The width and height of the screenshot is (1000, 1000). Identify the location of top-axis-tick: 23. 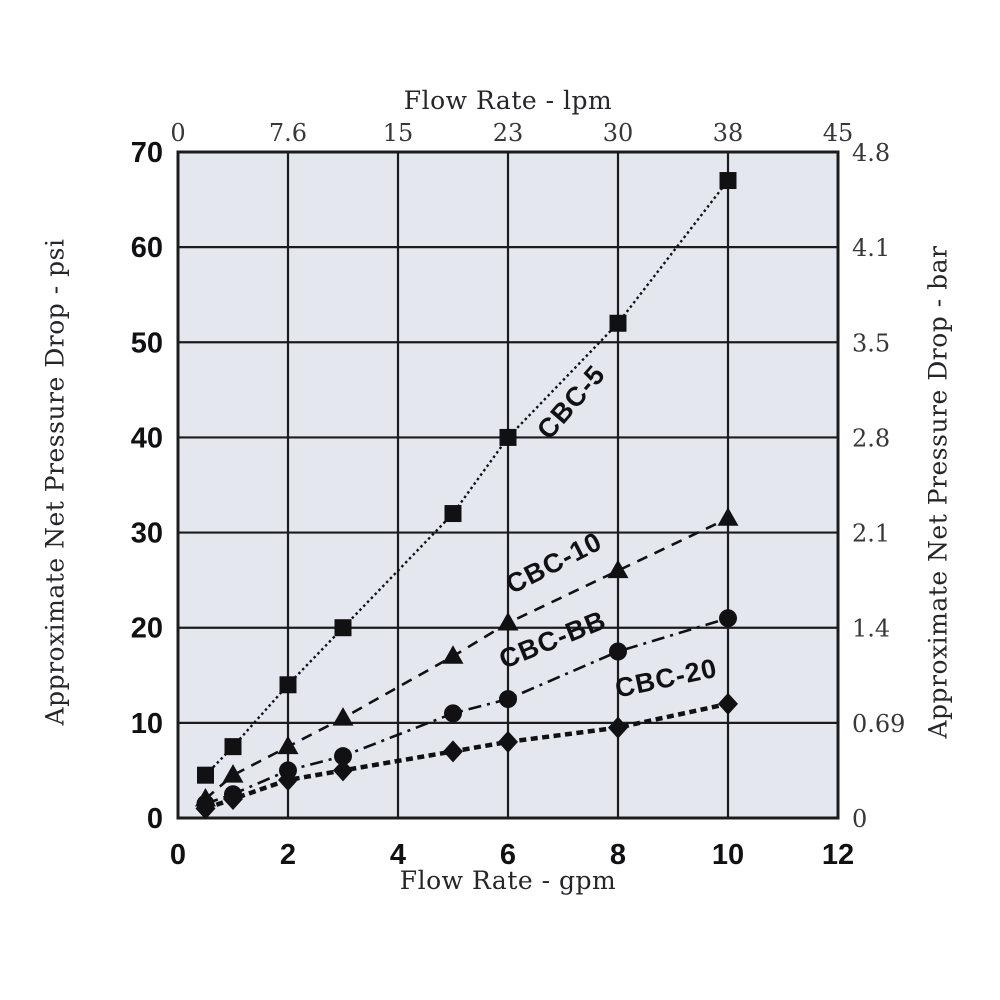
(508, 133).